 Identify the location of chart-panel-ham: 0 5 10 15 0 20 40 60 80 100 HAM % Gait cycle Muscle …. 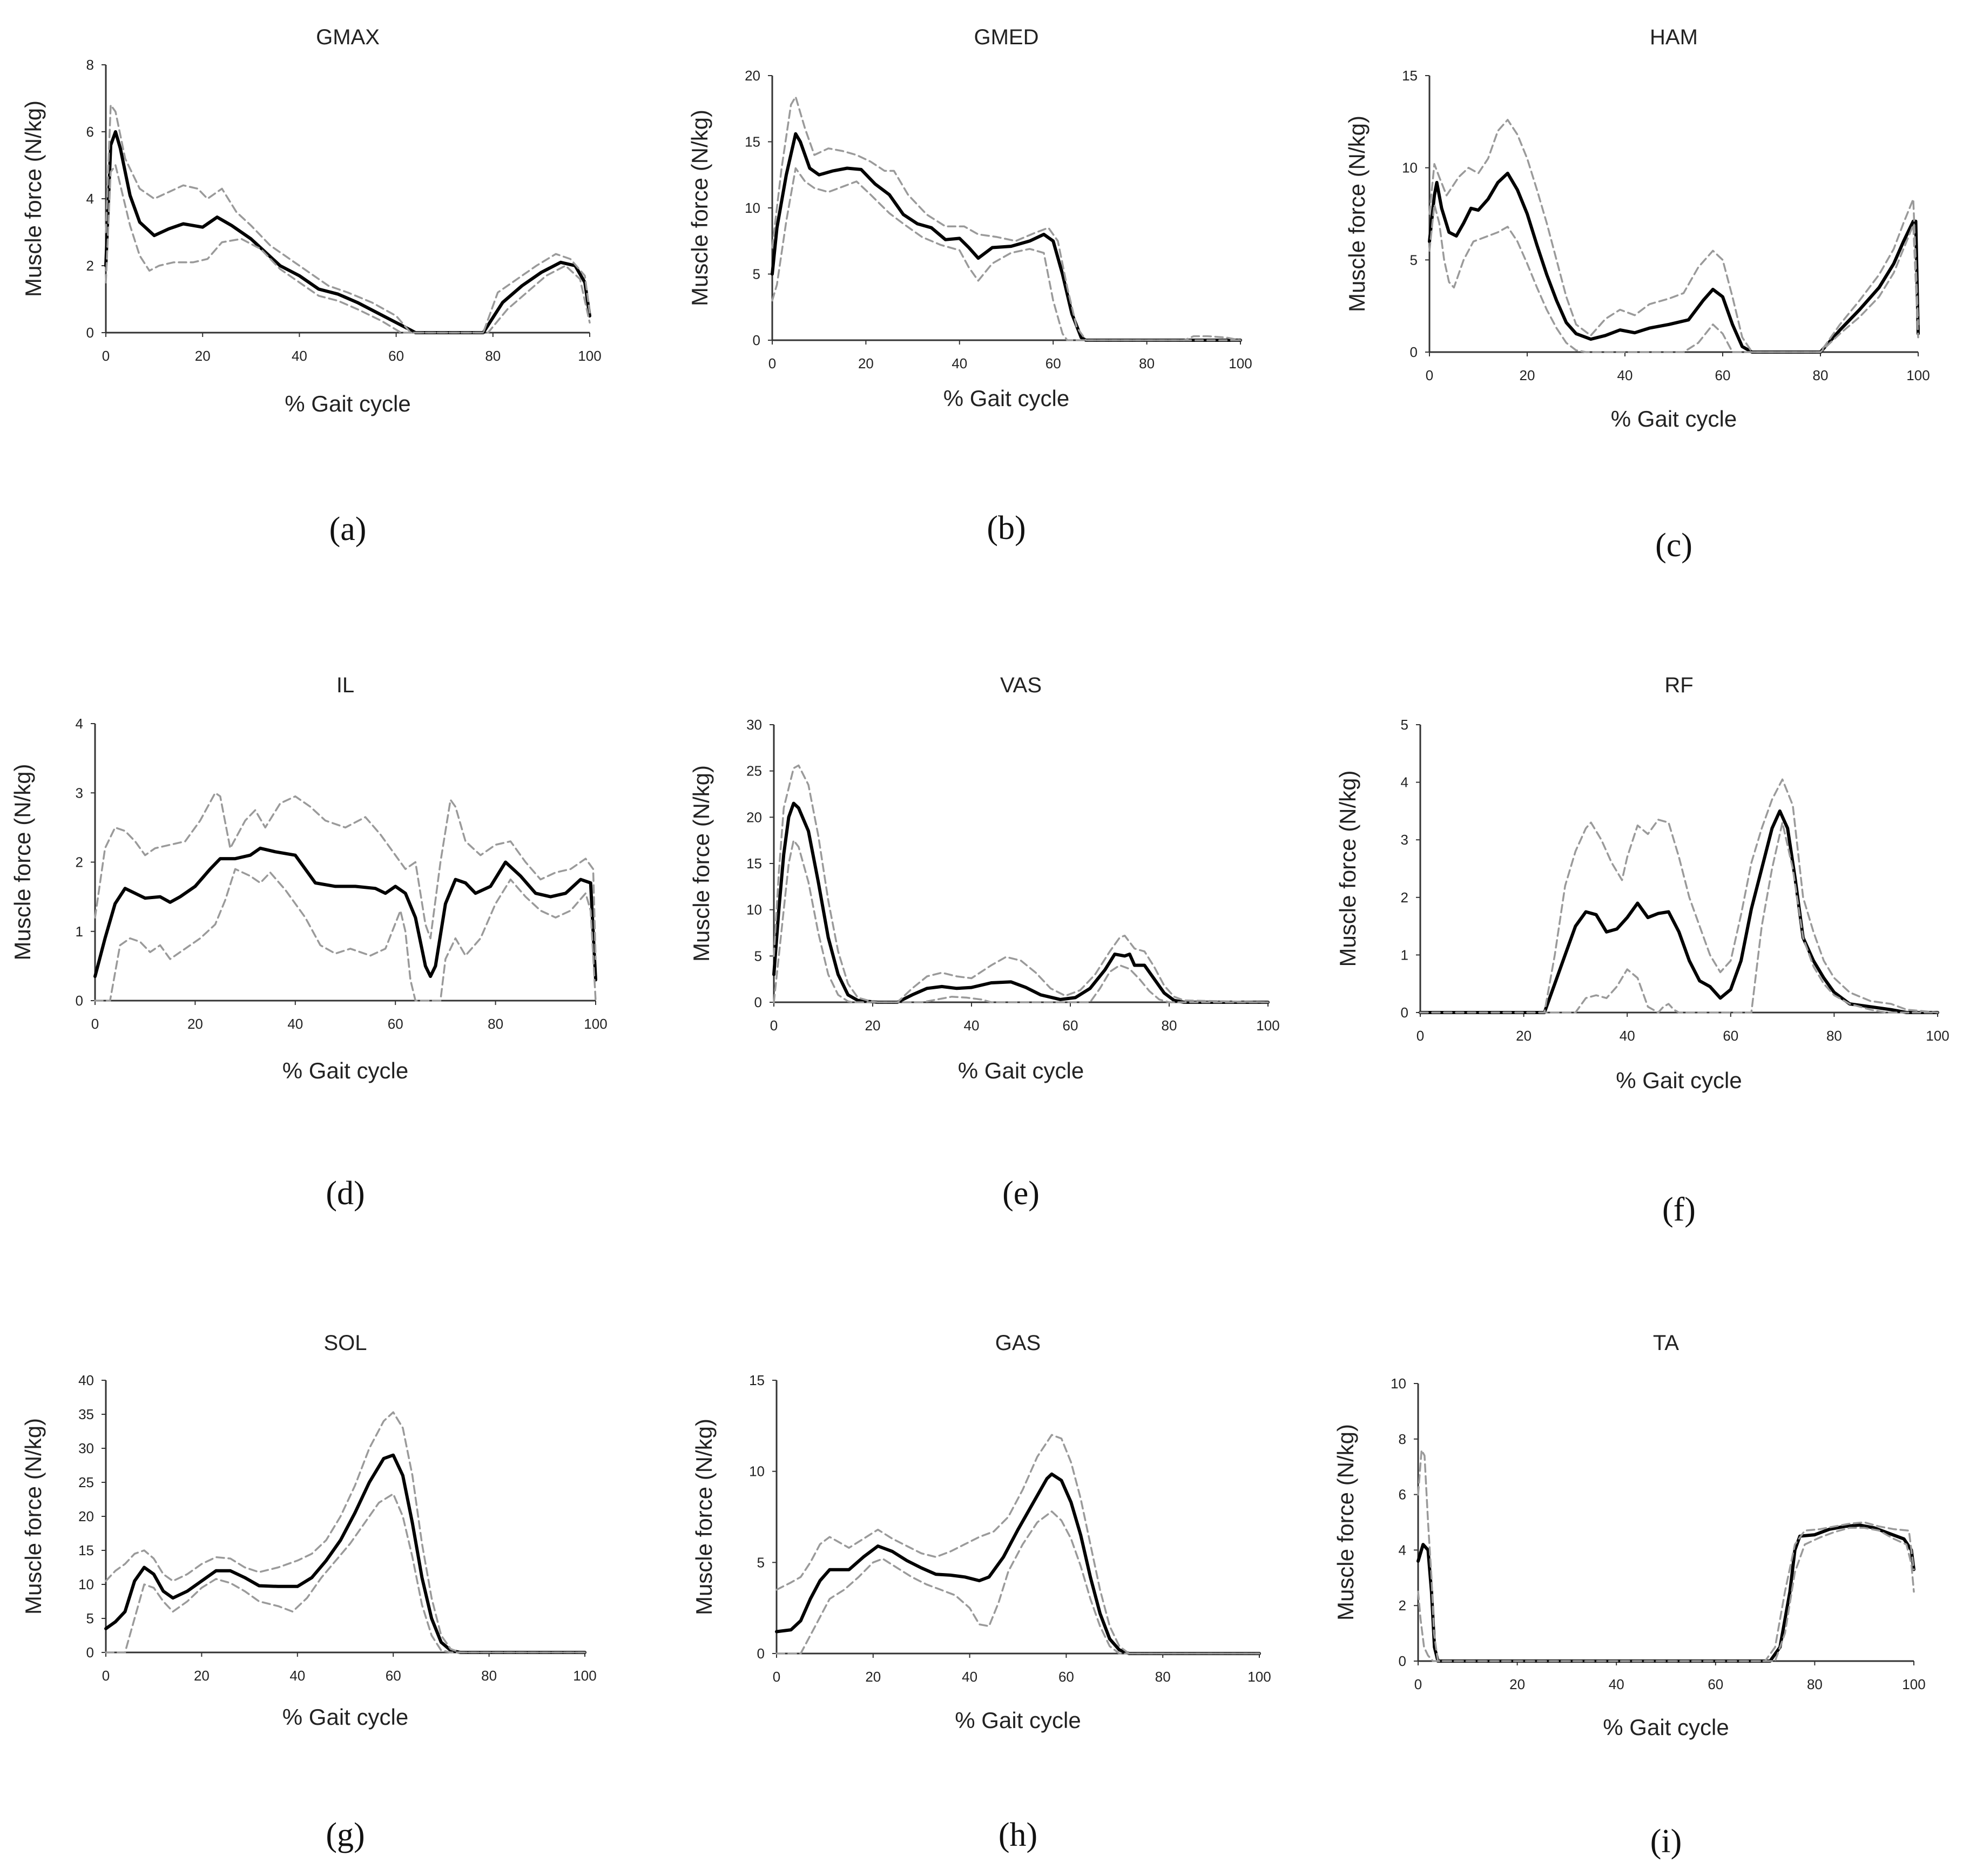
(1637, 294).